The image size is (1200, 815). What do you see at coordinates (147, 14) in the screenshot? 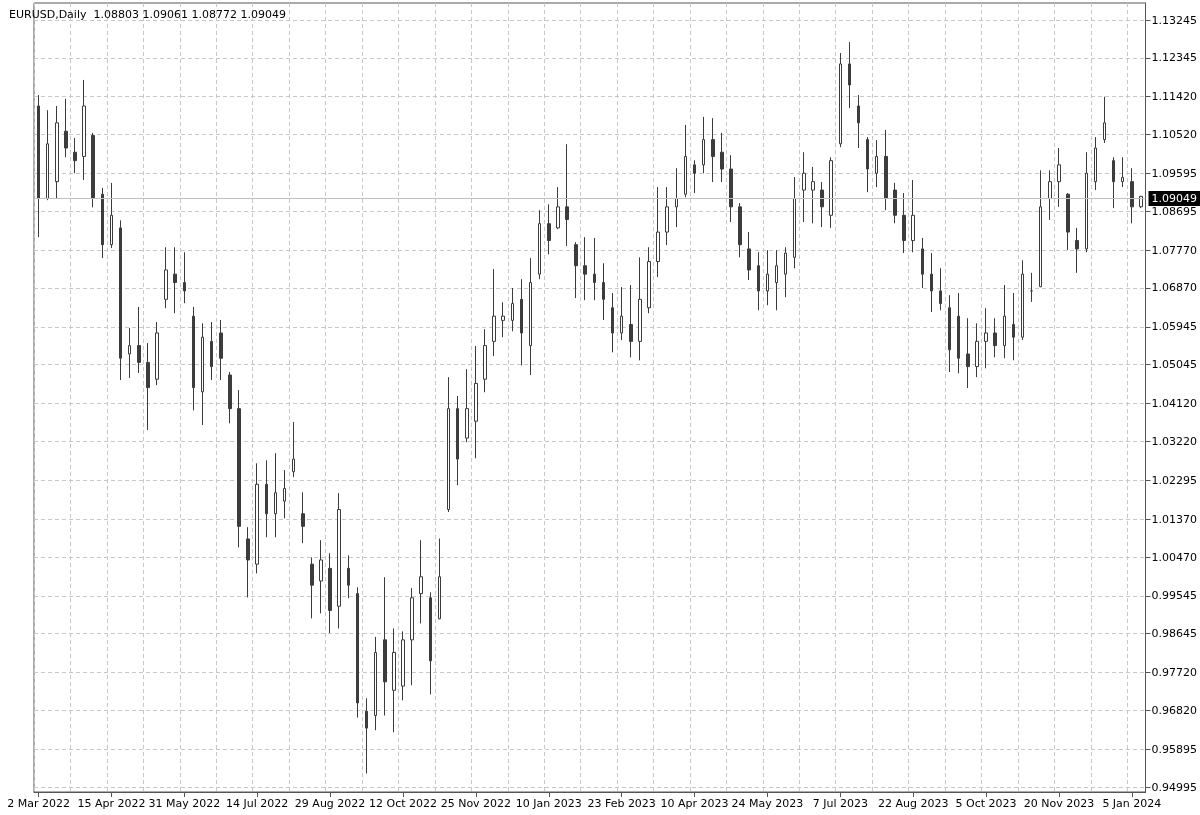
I see `text: EURUSD,Daily 1.08803 1.09061 1.08772 1.09049` at bounding box center [147, 14].